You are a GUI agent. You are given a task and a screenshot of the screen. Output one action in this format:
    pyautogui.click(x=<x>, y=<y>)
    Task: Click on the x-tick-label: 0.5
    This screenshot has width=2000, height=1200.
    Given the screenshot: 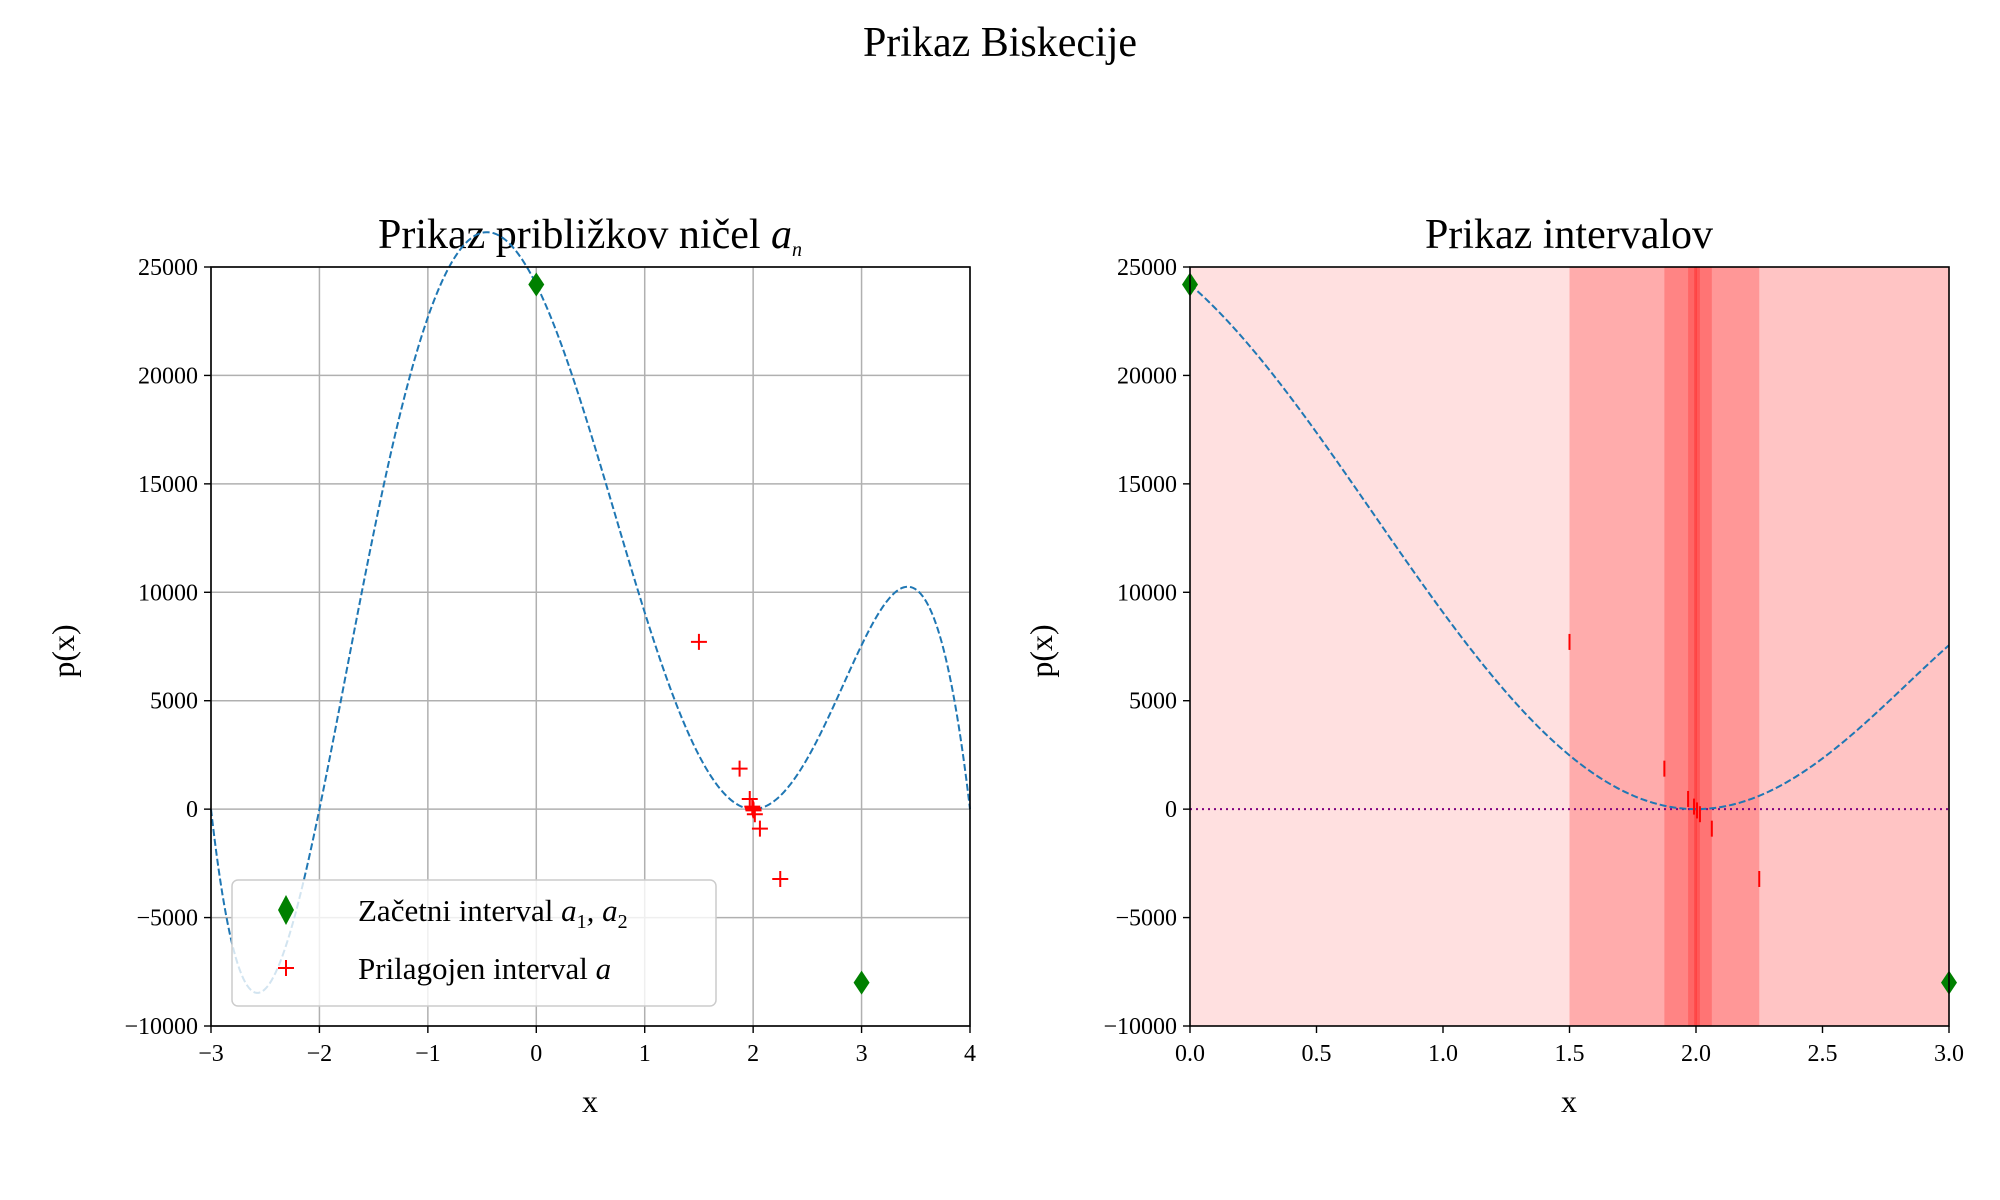 What is the action you would take?
    pyautogui.click(x=1317, y=1054)
    